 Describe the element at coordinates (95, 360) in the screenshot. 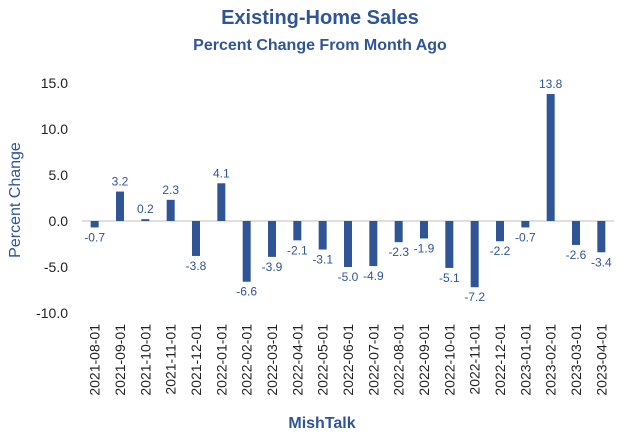

I see `x-tick-label: 2021-08-01` at that location.